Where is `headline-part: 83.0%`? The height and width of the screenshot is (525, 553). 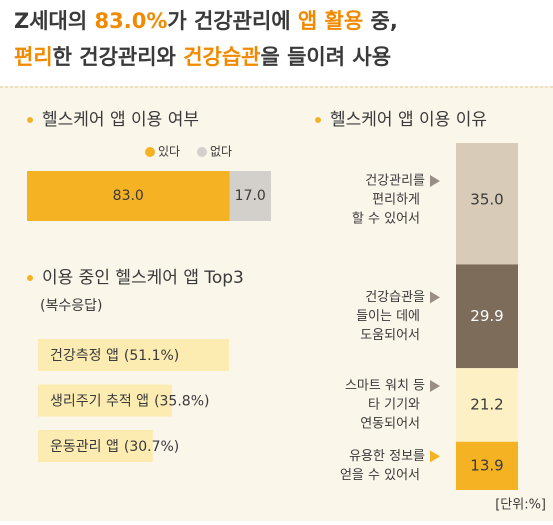 headline-part: 83.0% is located at coordinates (131, 21).